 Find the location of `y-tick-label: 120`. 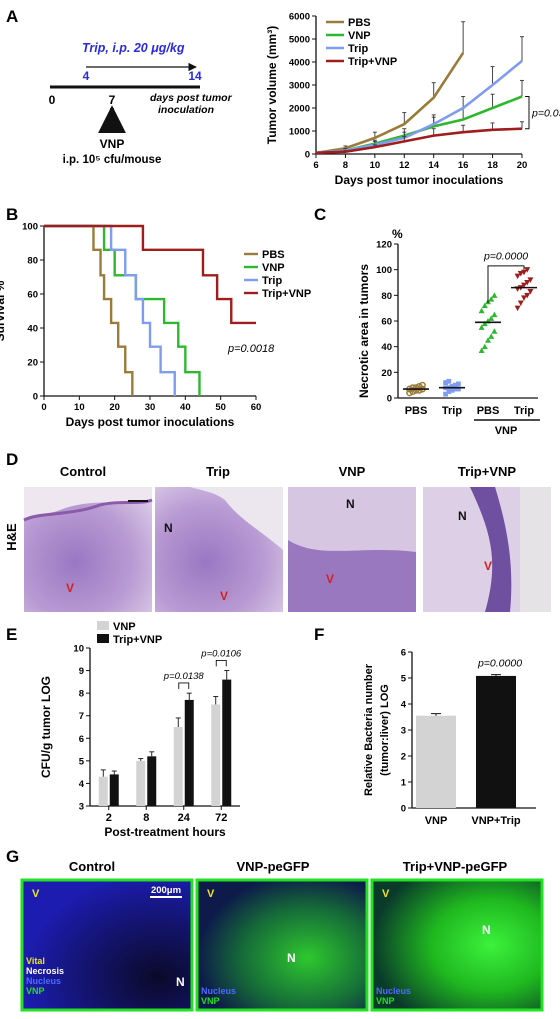

y-tick-label: 120 is located at coordinates (384, 245).